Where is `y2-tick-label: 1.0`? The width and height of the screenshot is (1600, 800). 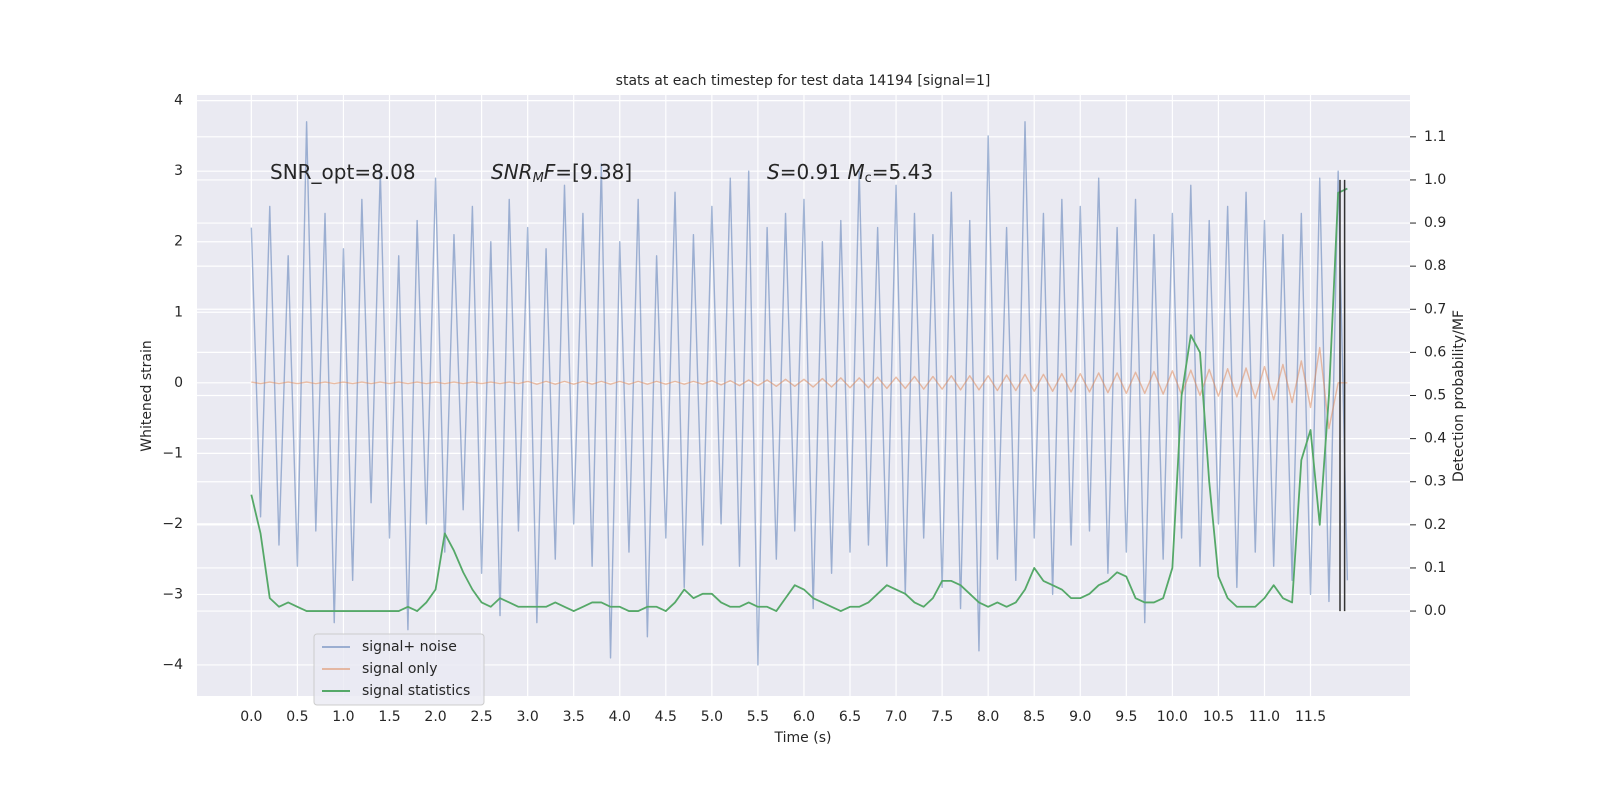
y2-tick-label: 1.0 is located at coordinates (1435, 180).